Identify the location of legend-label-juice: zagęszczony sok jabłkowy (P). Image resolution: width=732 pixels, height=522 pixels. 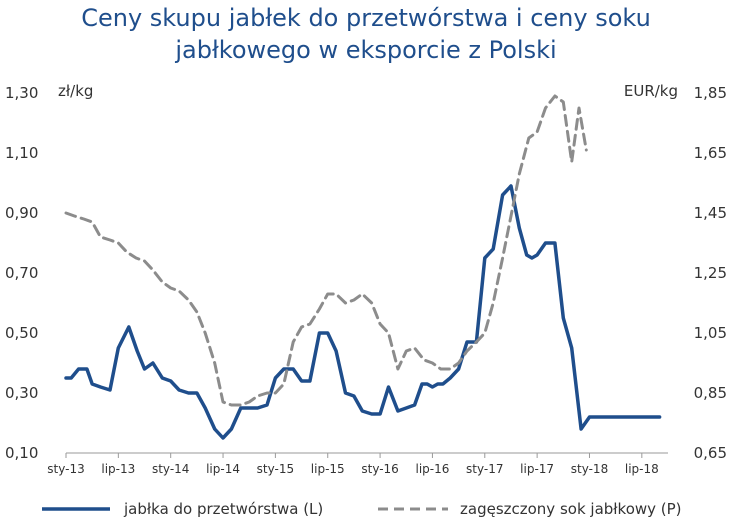
(571, 509).